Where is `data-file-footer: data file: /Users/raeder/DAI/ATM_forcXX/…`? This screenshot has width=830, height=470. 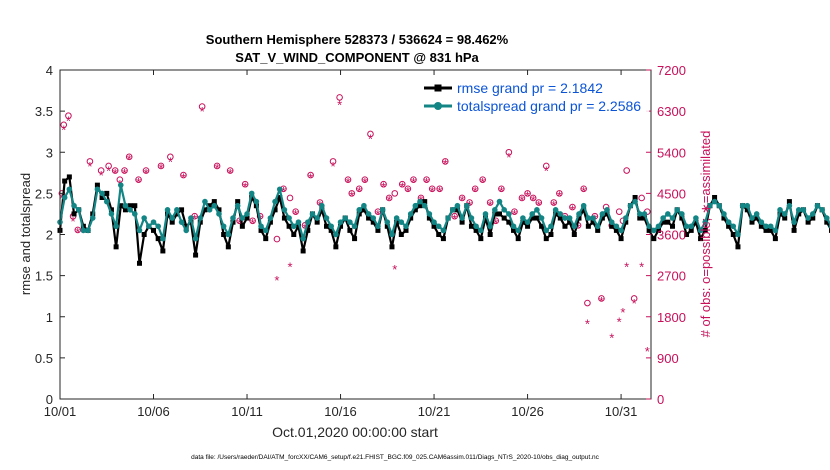
data-file-footer: data file: /Users/raeder/DAI/ATM_forcXX/… is located at coordinates (395, 457).